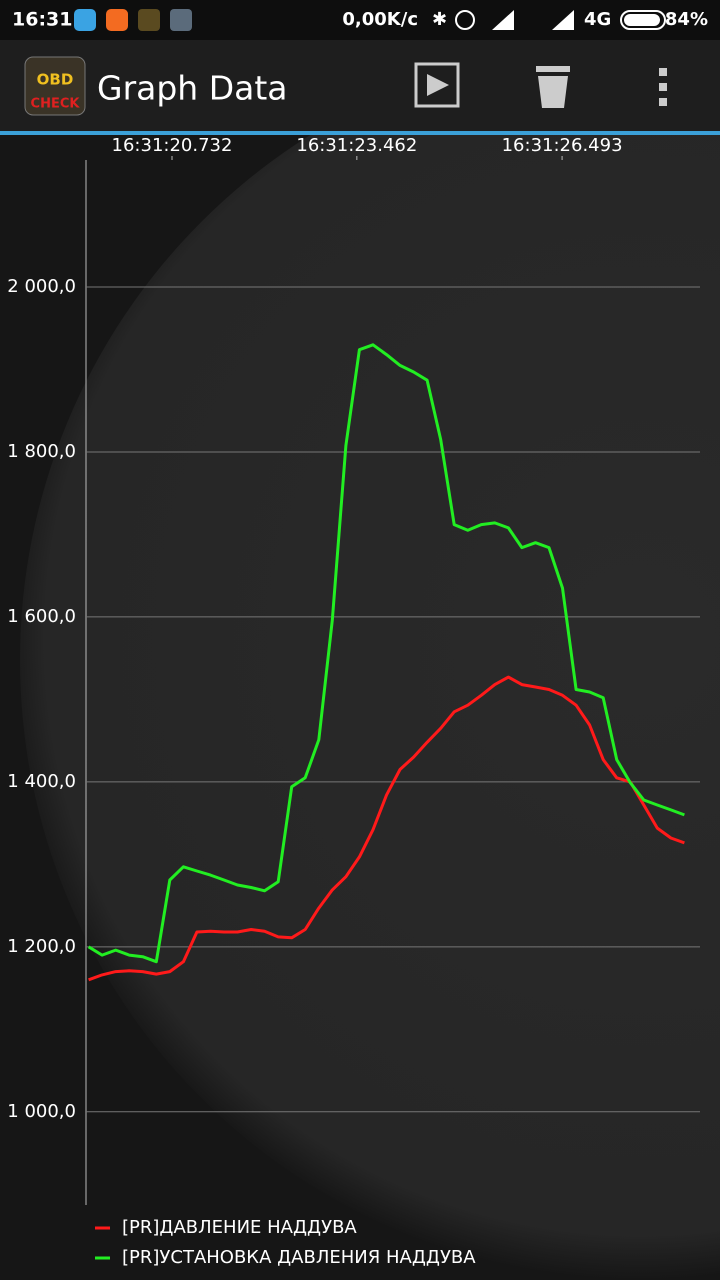 This screenshot has width=720, height=1280. What do you see at coordinates (41, 286) in the screenshot?
I see `y-tick-label: 2 000,0` at bounding box center [41, 286].